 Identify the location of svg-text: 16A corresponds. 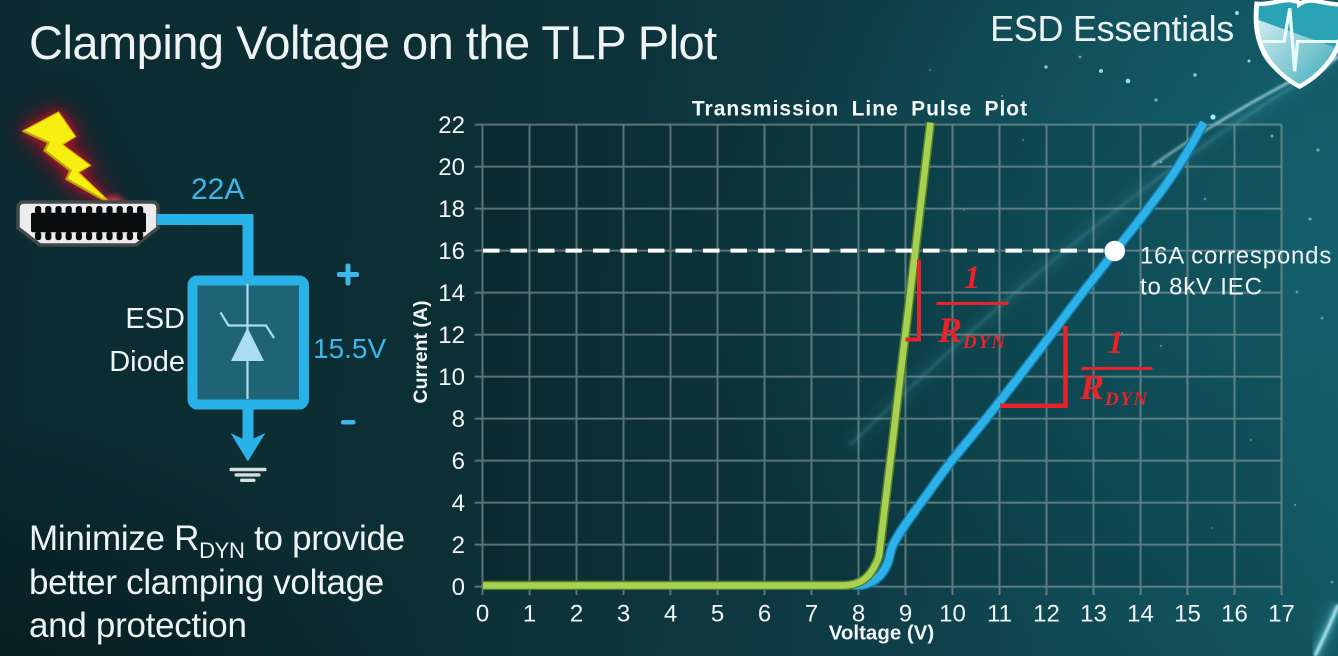
(1236, 256).